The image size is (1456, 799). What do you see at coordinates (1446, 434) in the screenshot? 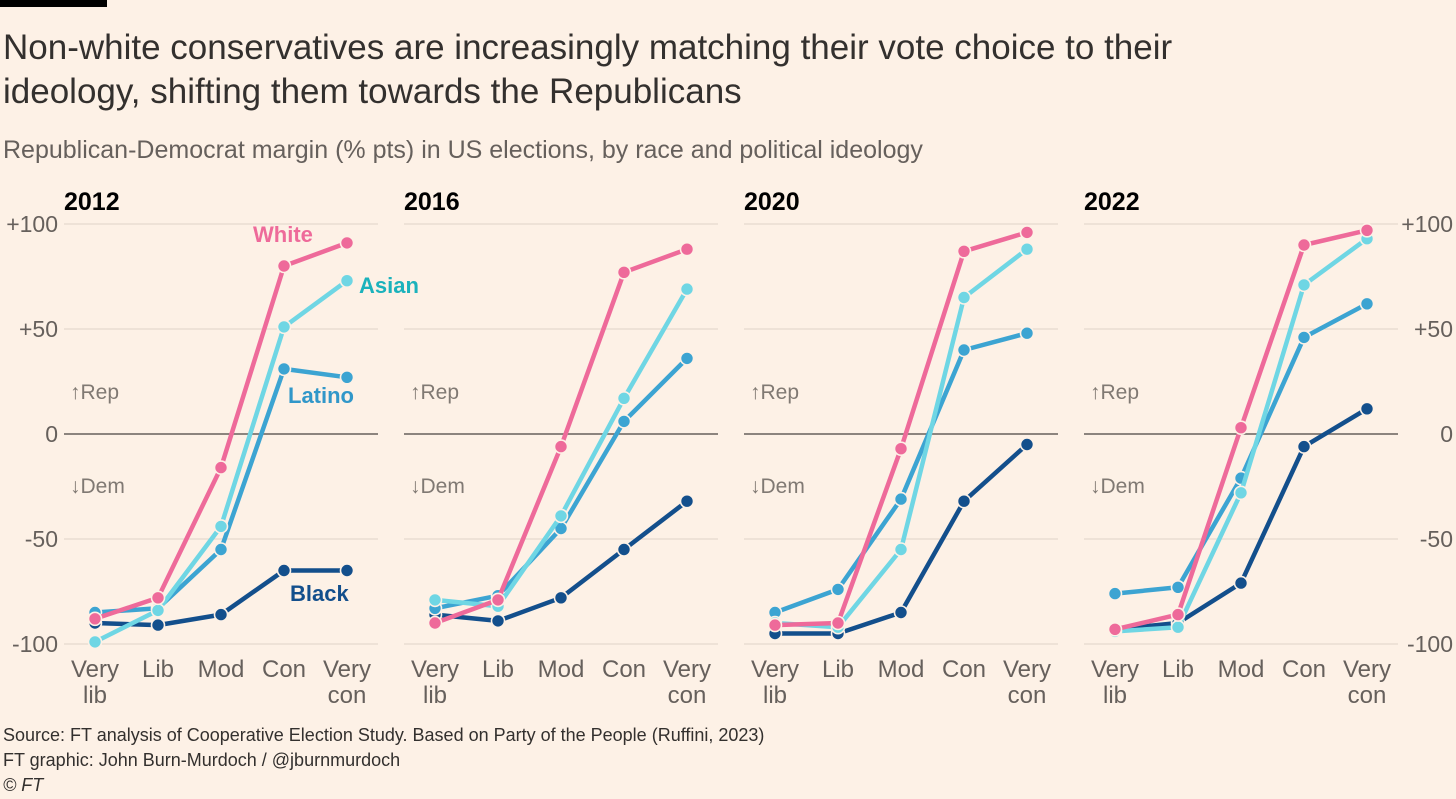
I see `y-tick-label-right: 0` at bounding box center [1446, 434].